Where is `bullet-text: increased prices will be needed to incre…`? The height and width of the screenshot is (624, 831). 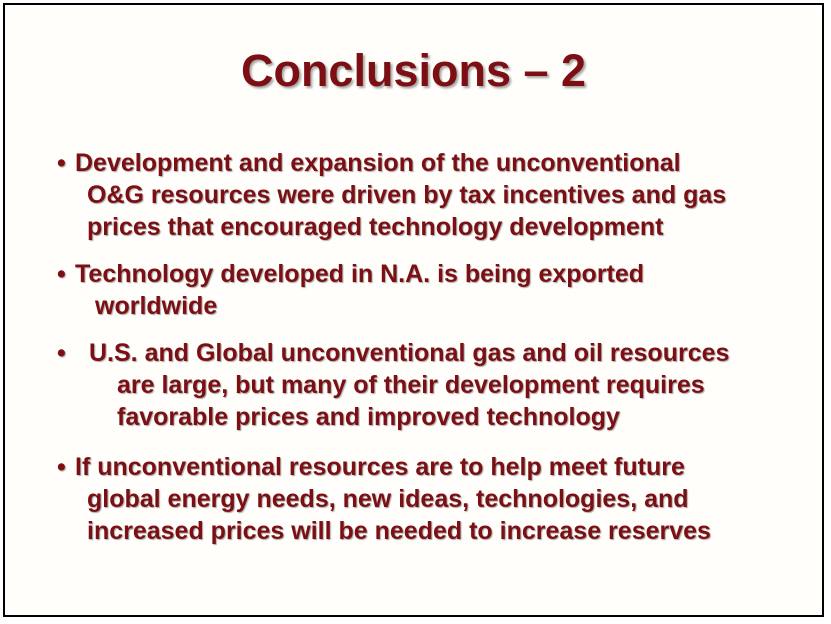
bullet-text: increased prices will be needed to incre… is located at coordinates (399, 531).